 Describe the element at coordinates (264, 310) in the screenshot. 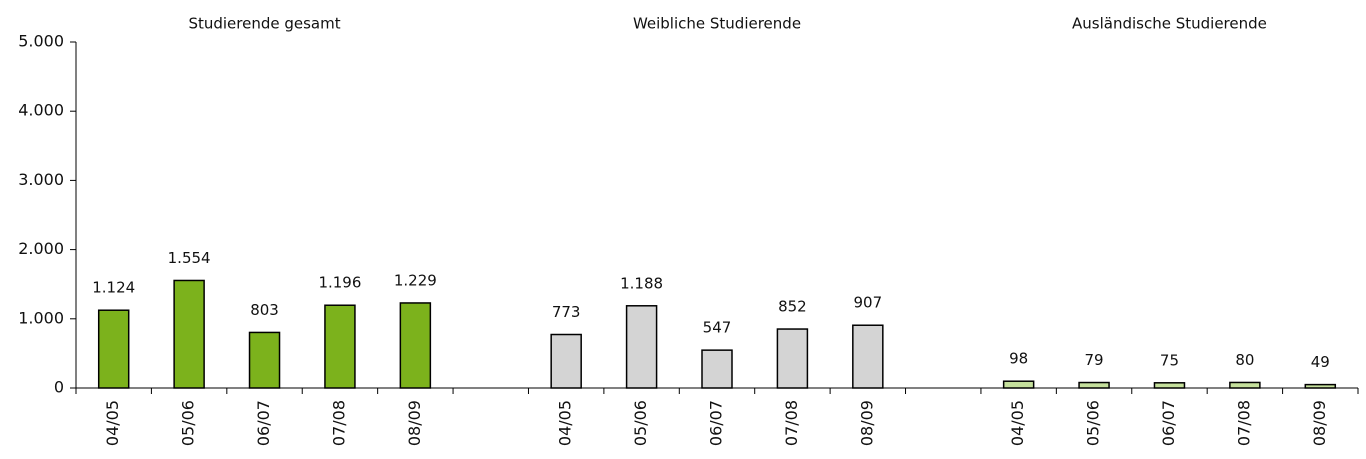

I see `data-label: 803` at that location.